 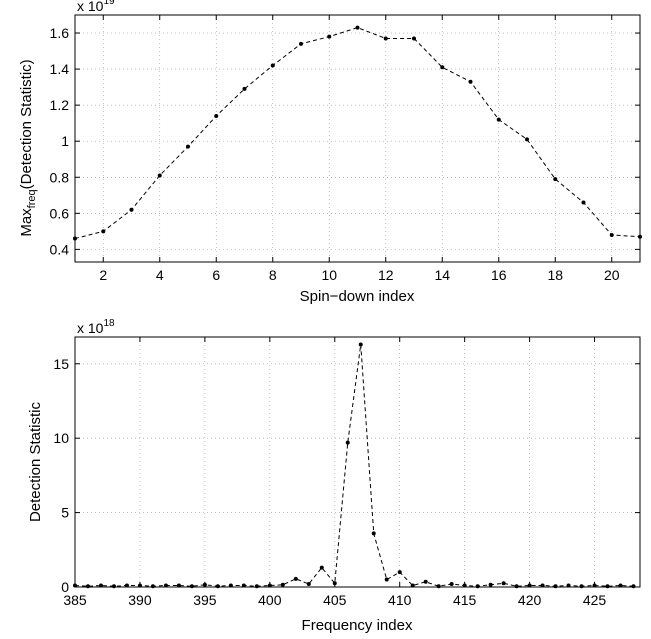 I want to click on top-y-tick-label: 1.6, so click(x=60, y=33).